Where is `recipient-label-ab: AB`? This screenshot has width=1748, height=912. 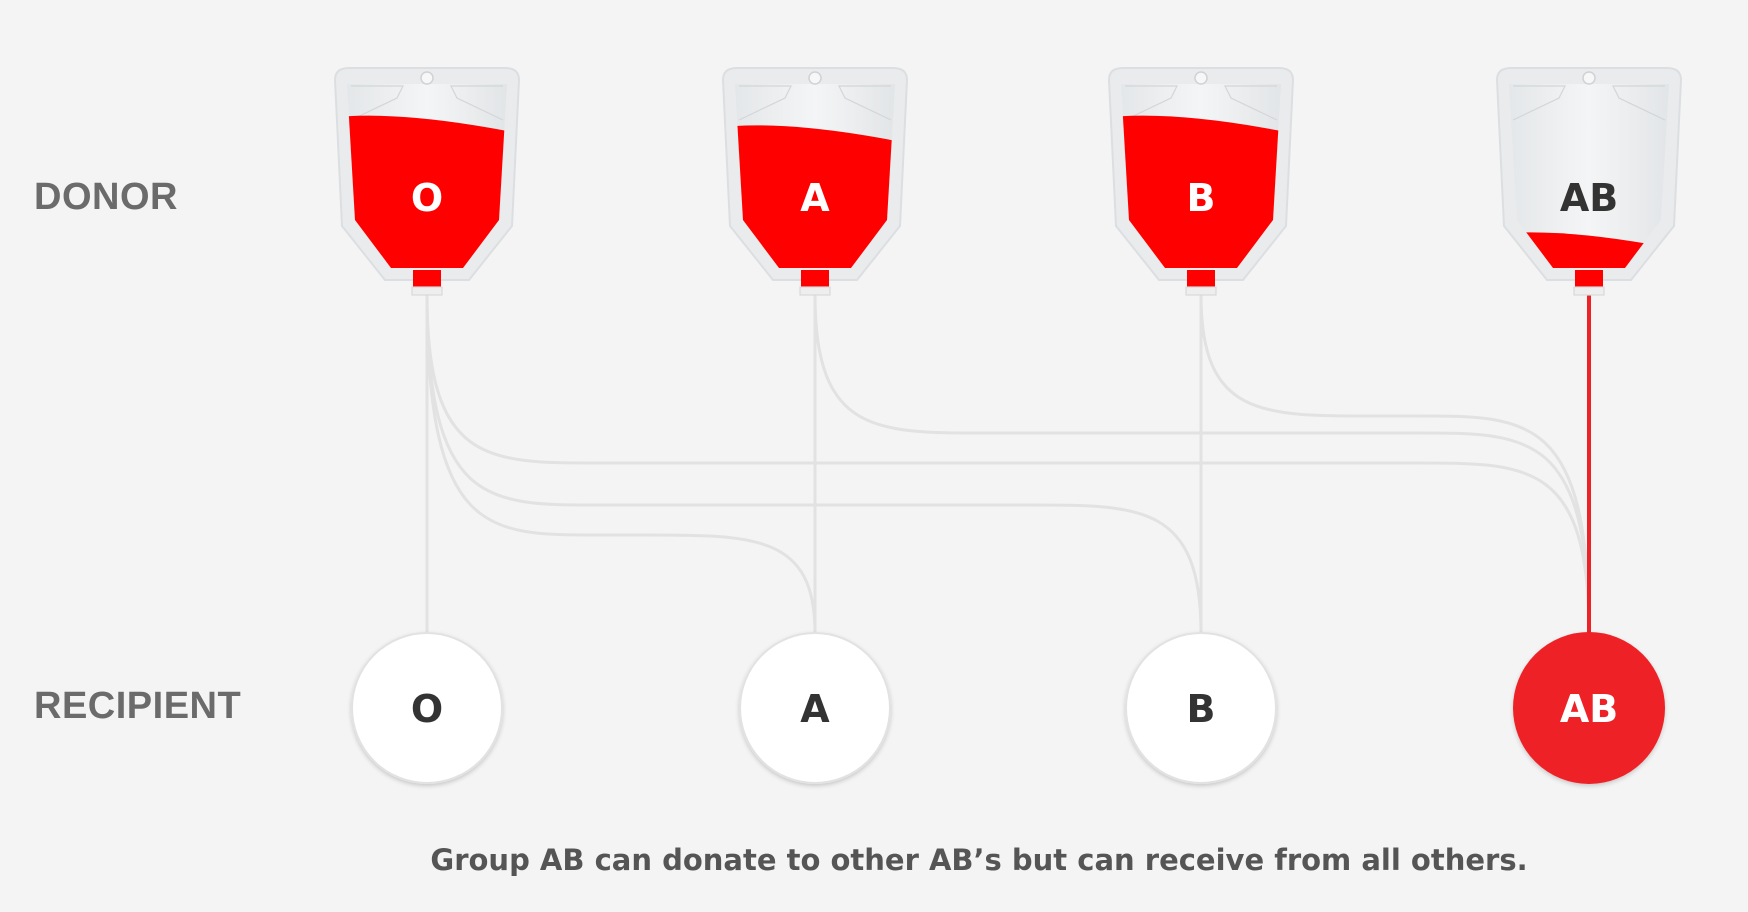
recipient-label-ab: AB is located at coordinates (1589, 709).